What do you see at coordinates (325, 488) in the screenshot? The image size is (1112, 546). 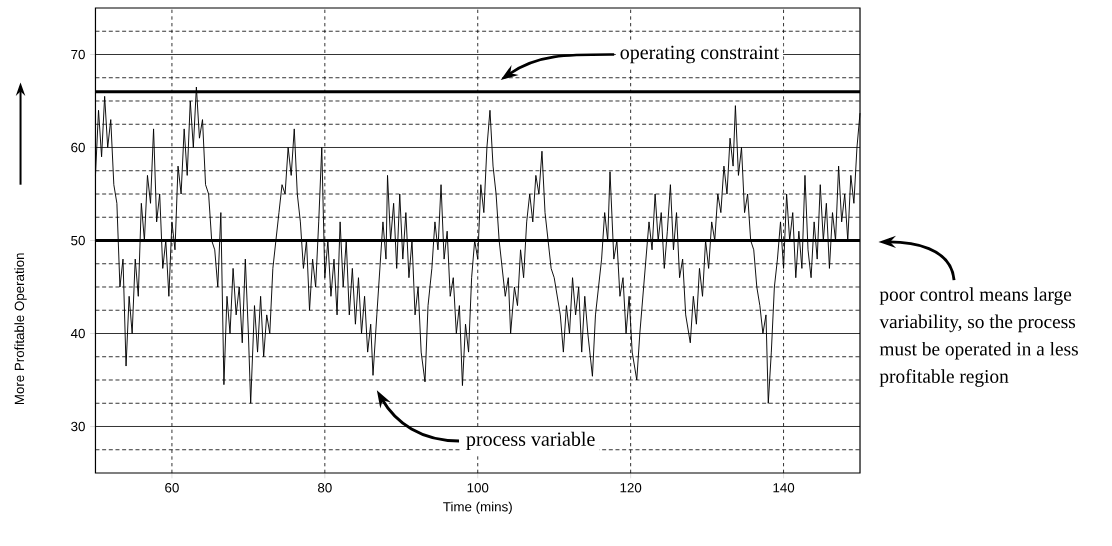 I see `x-tick-label: 80` at bounding box center [325, 488].